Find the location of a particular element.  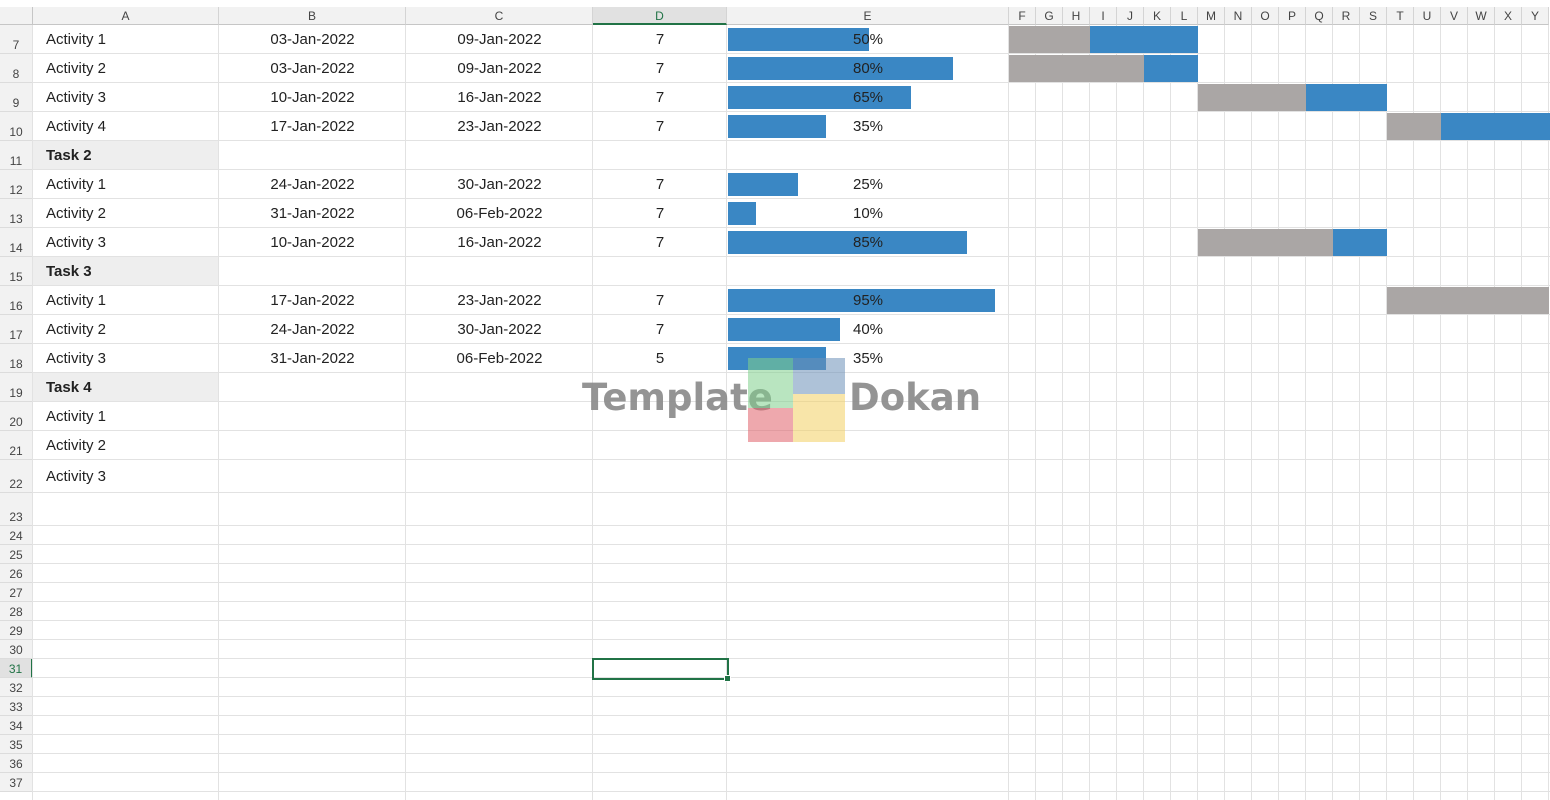

row-header-27: 27 is located at coordinates (16, 592).